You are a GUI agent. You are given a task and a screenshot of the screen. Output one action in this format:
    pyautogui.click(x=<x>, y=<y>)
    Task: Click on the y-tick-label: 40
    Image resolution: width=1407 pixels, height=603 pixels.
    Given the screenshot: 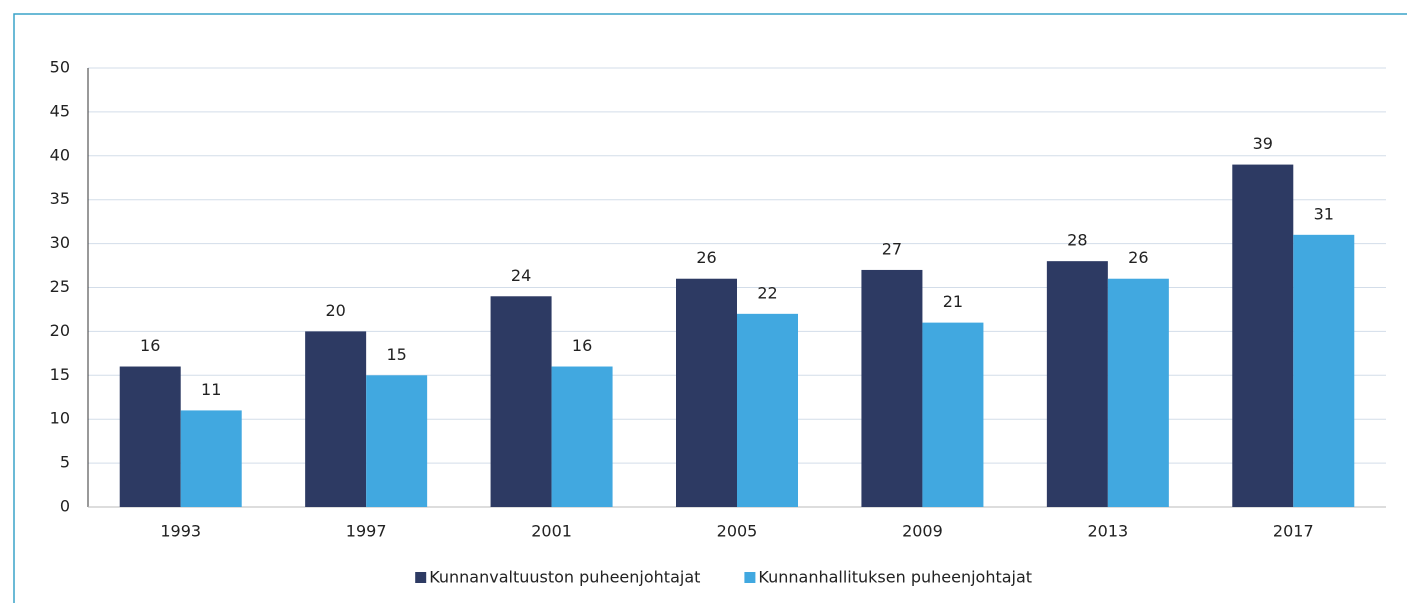 What is the action you would take?
    pyautogui.click(x=60, y=154)
    